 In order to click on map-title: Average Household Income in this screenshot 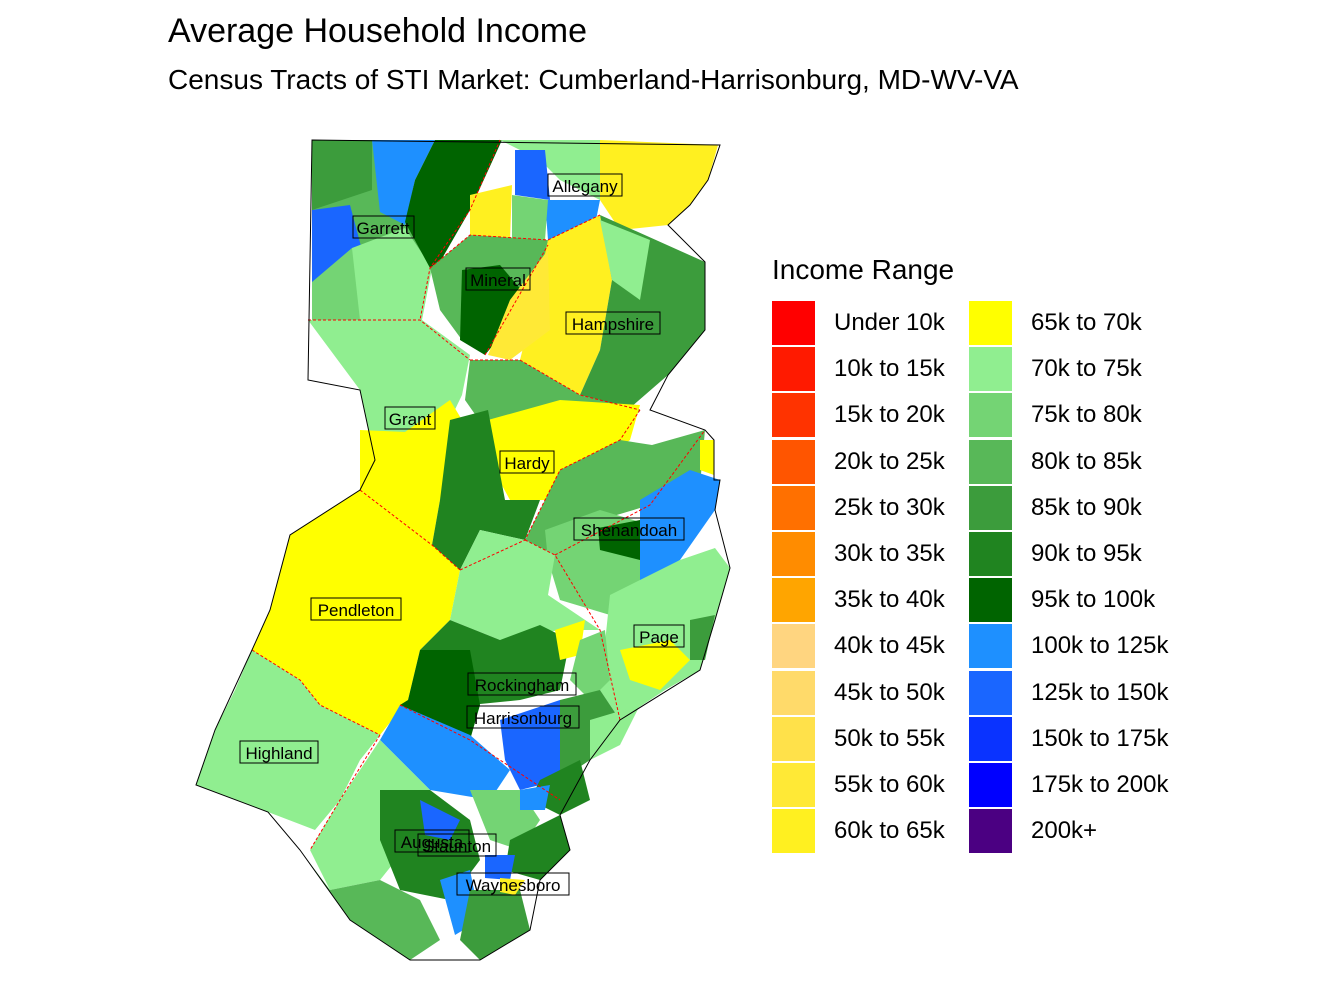, I will do `click(377, 31)`.